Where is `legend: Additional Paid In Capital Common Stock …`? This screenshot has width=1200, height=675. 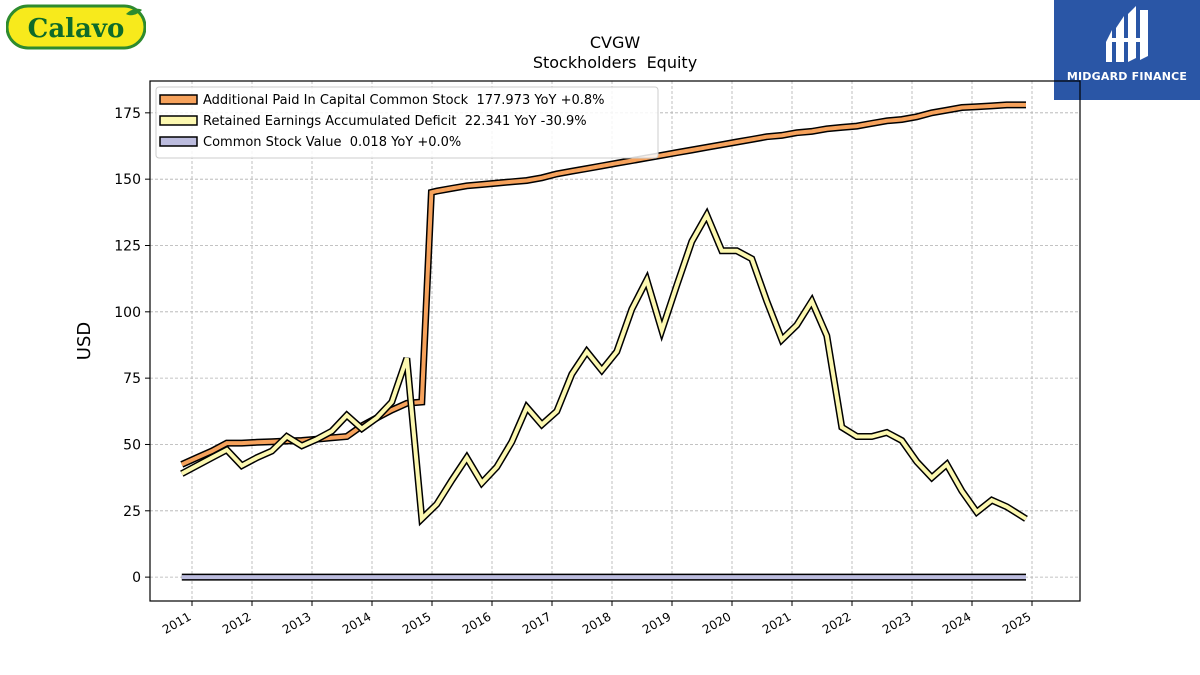
legend: Additional Paid In Capital Common Stock … is located at coordinates (407, 122).